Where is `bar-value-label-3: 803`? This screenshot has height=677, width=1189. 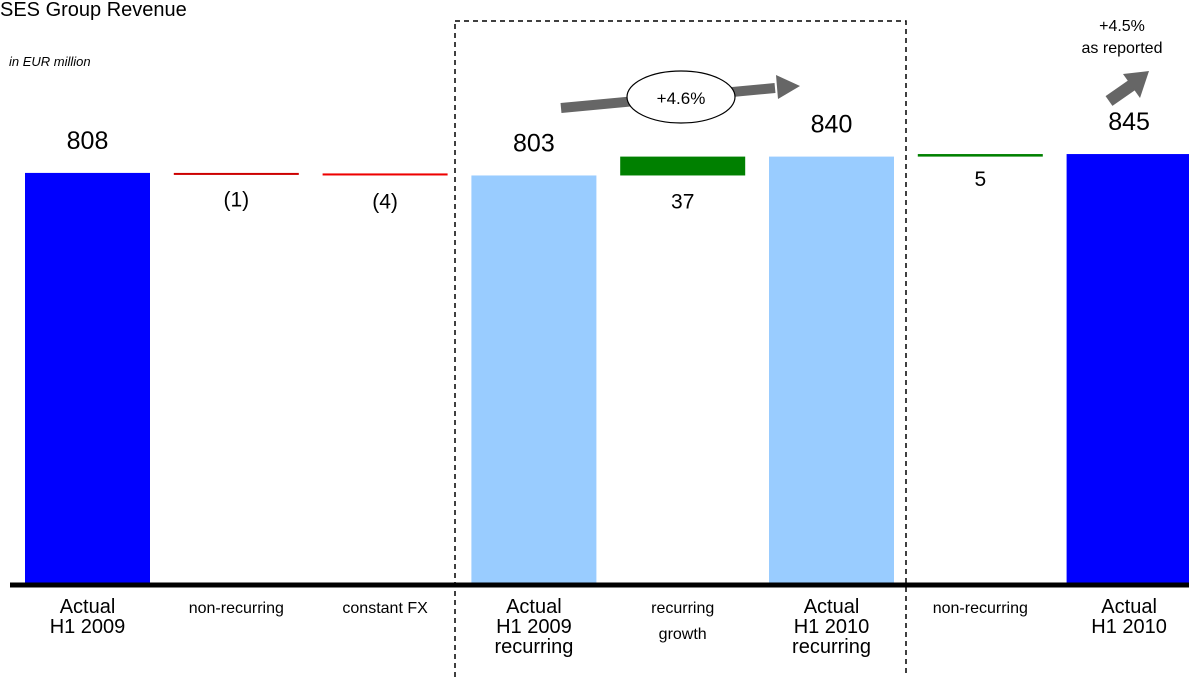 bar-value-label-3: 803 is located at coordinates (534, 143).